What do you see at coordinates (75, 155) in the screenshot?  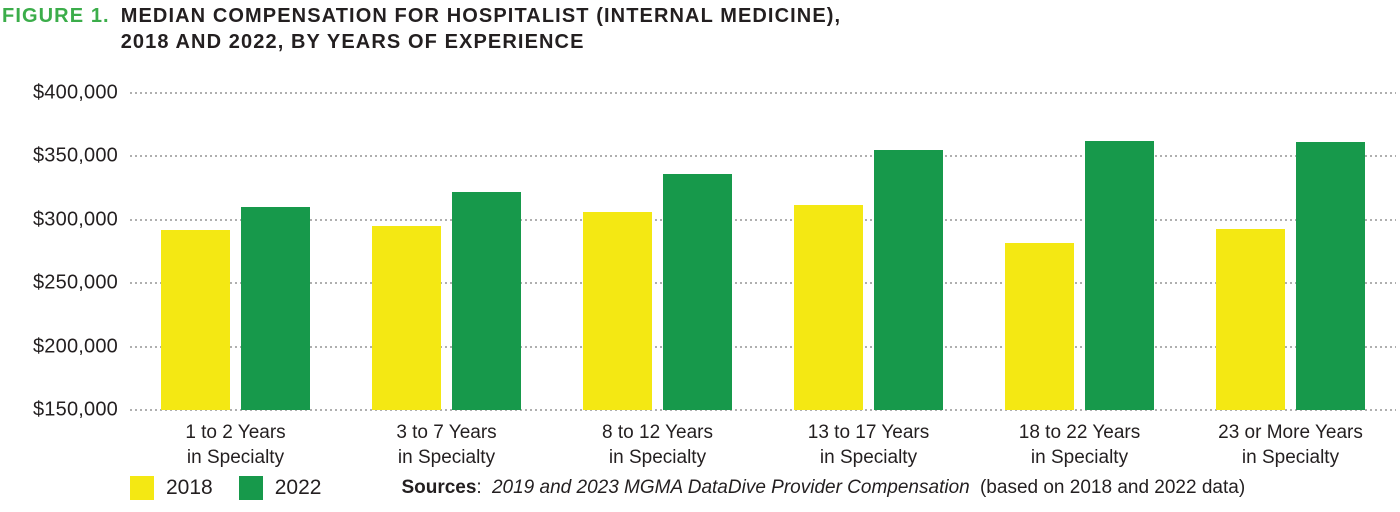 I see `y-tick-label: $350,000` at bounding box center [75, 155].